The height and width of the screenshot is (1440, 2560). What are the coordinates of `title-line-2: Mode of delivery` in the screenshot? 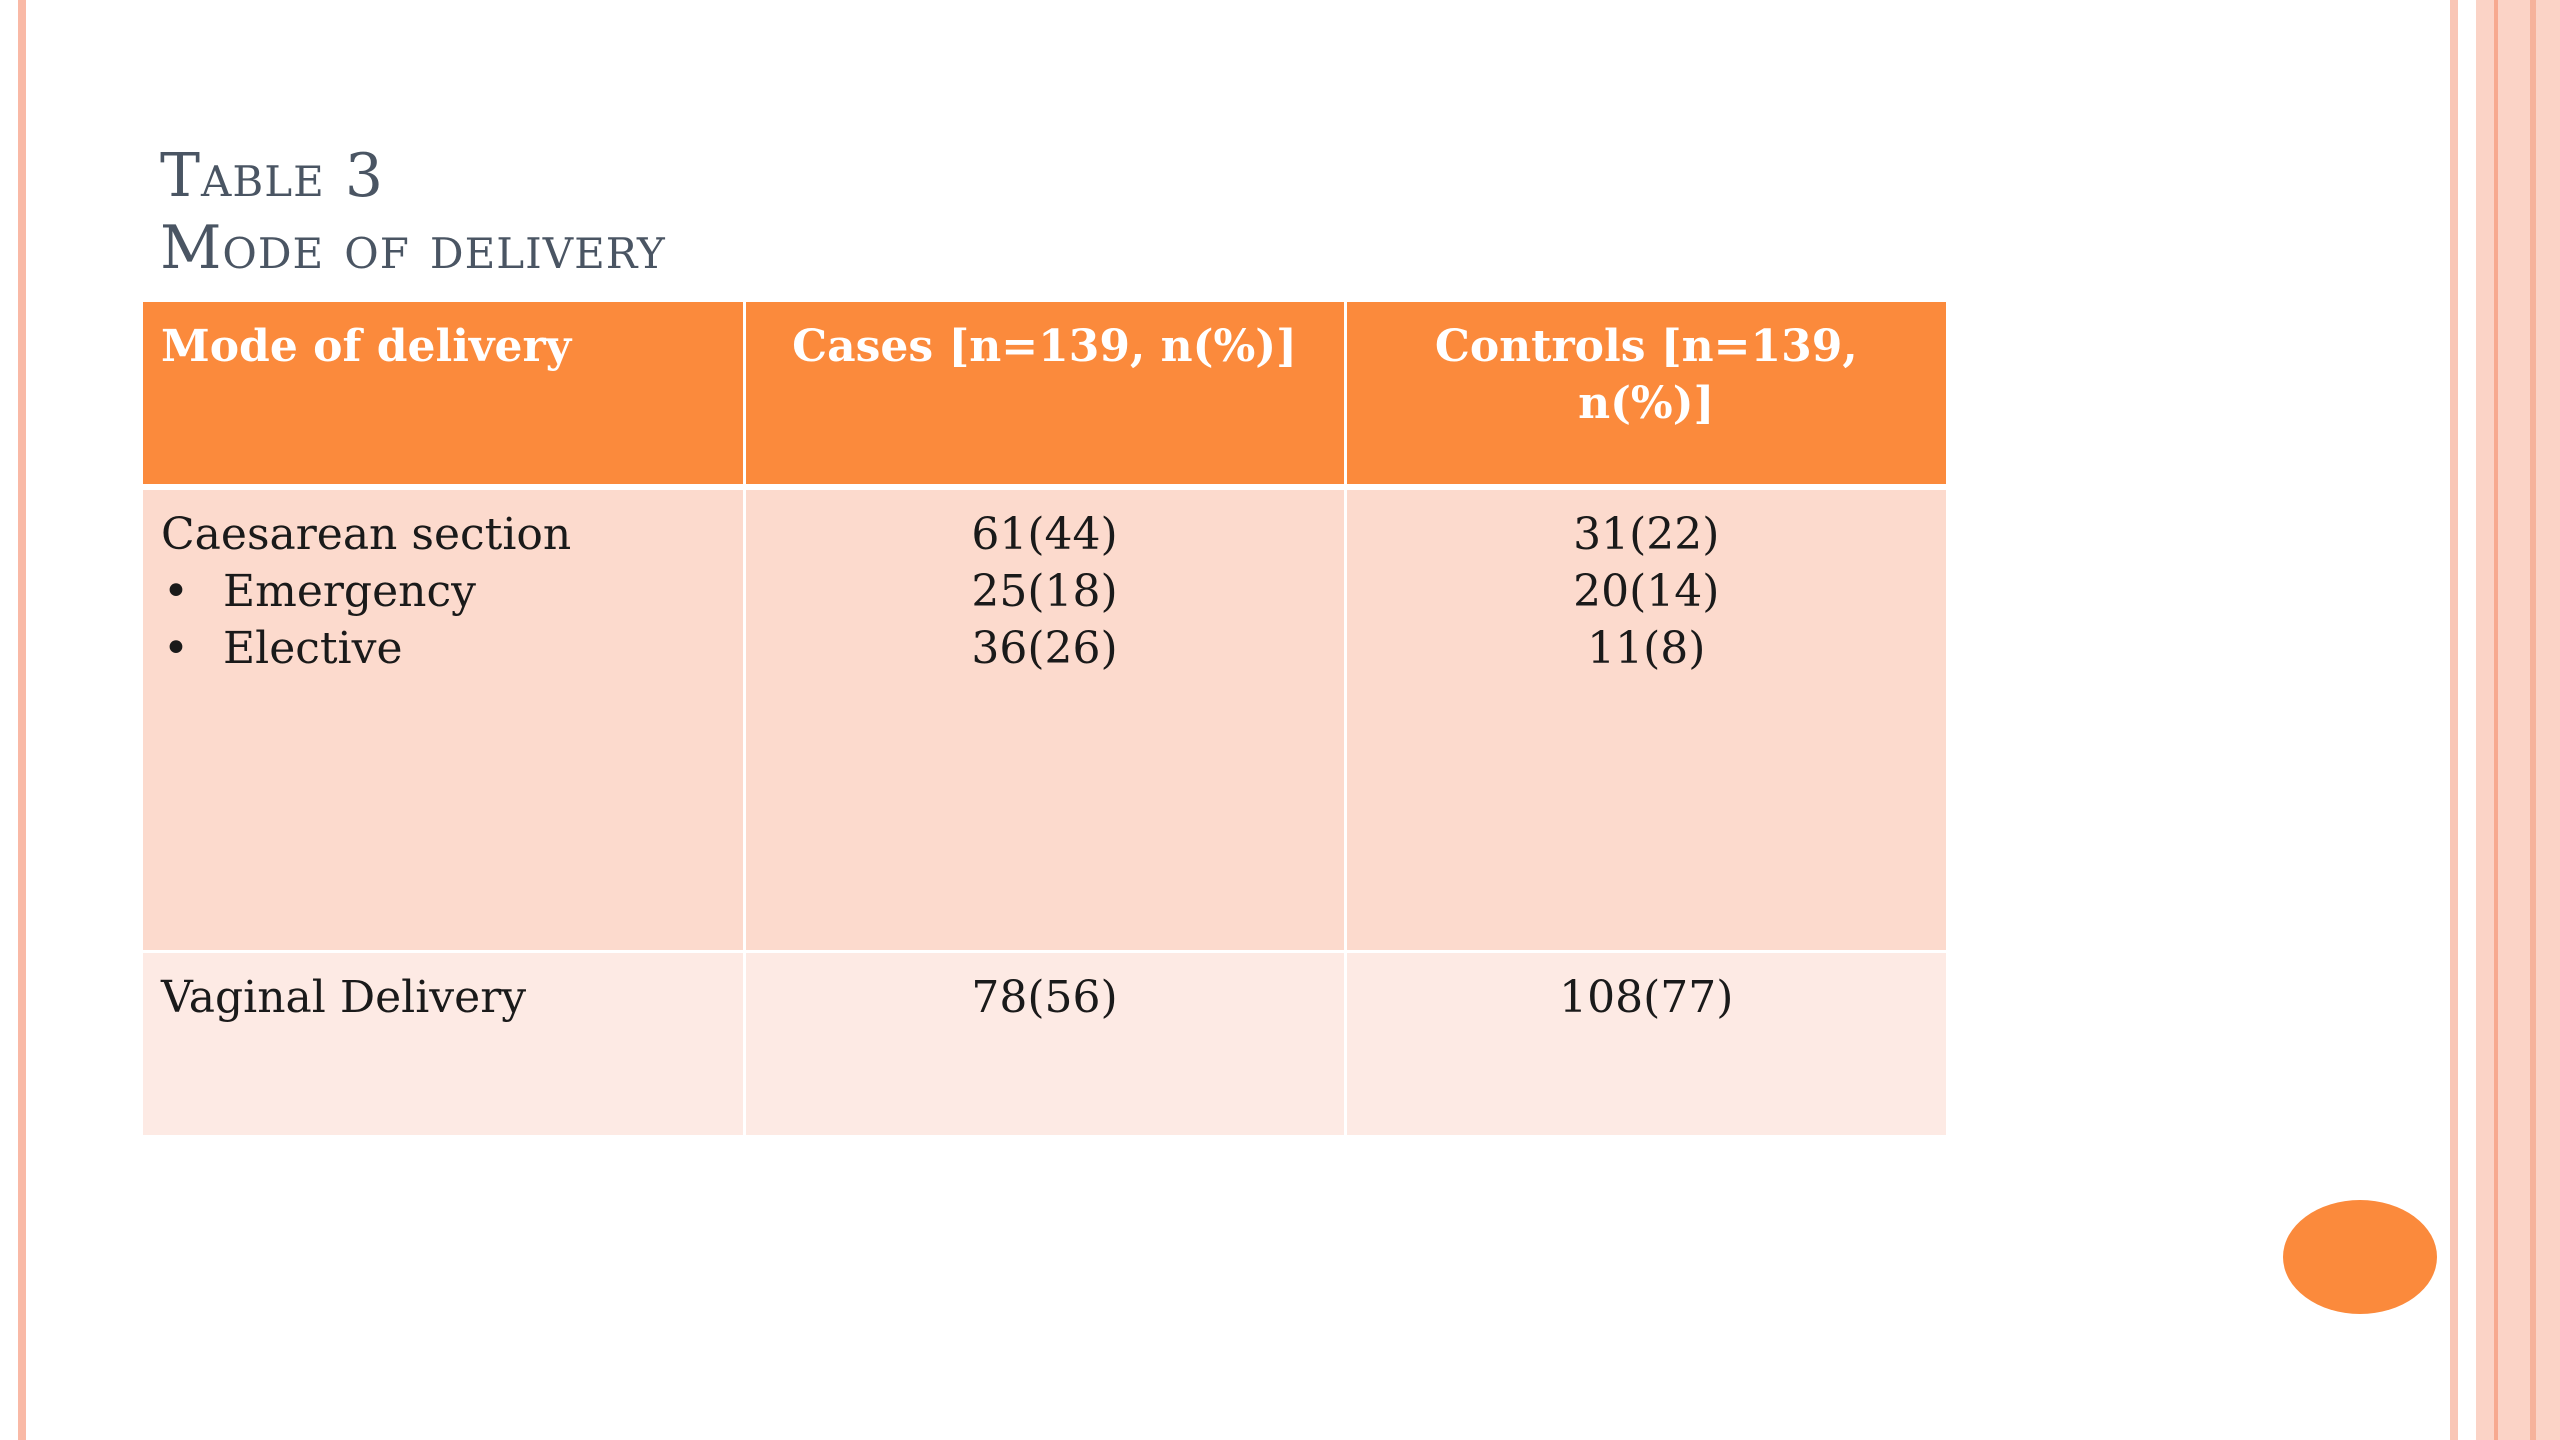 It's located at (413, 248).